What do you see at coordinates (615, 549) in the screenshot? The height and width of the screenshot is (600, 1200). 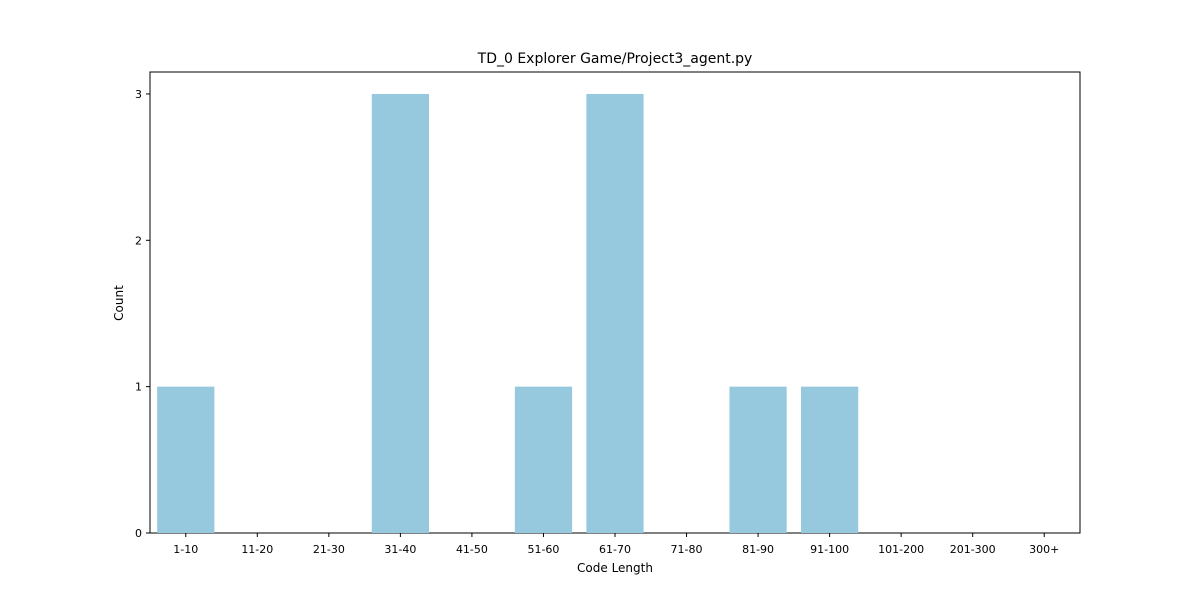 I see `x-tick-label: 61-70` at bounding box center [615, 549].